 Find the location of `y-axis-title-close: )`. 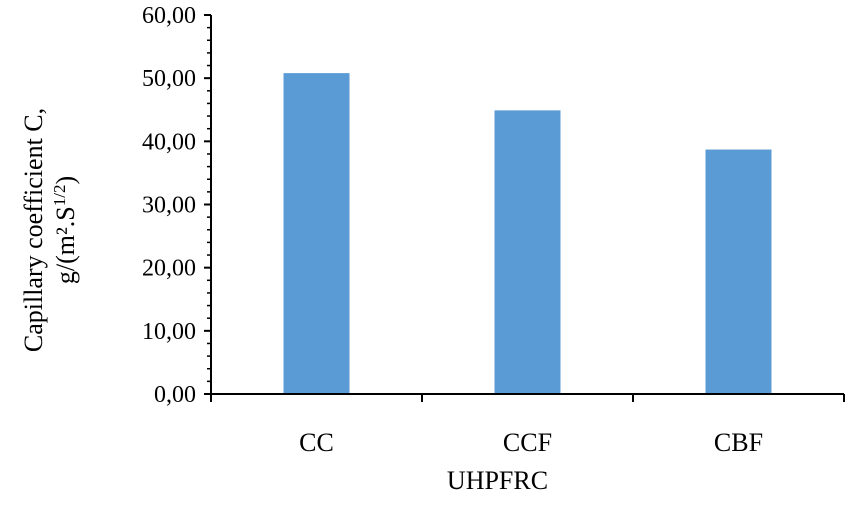

y-axis-title-close: ) is located at coordinates (65, 180).